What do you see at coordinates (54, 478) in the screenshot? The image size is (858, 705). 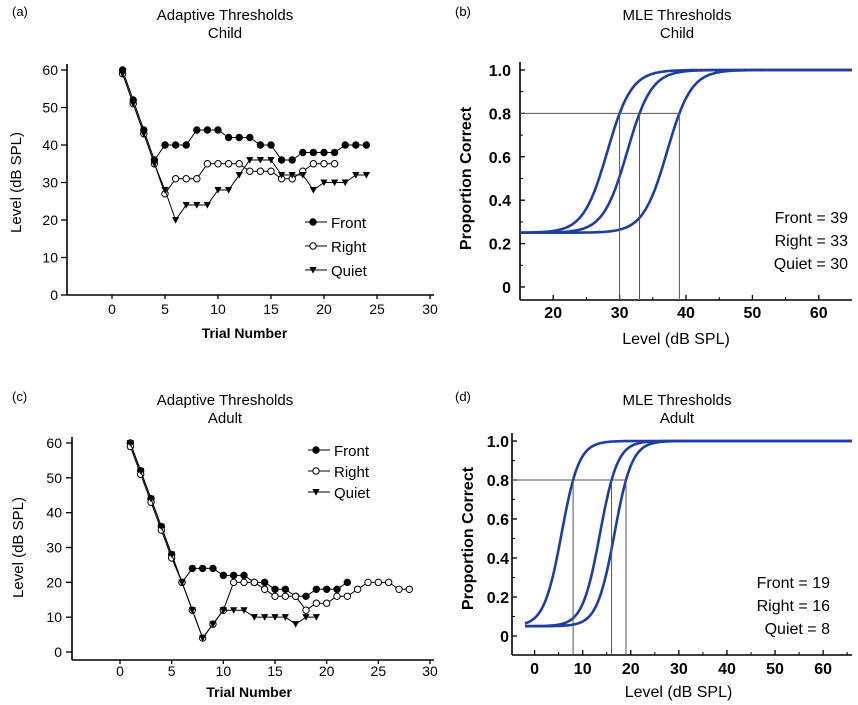 I see `y-tick-label: 50` at bounding box center [54, 478].